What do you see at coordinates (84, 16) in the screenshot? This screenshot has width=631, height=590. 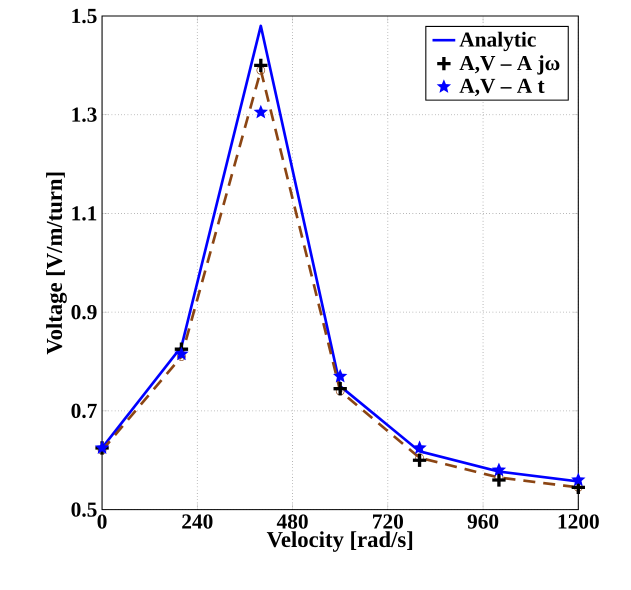 I see `y-tick-label: 1.5` at bounding box center [84, 16].